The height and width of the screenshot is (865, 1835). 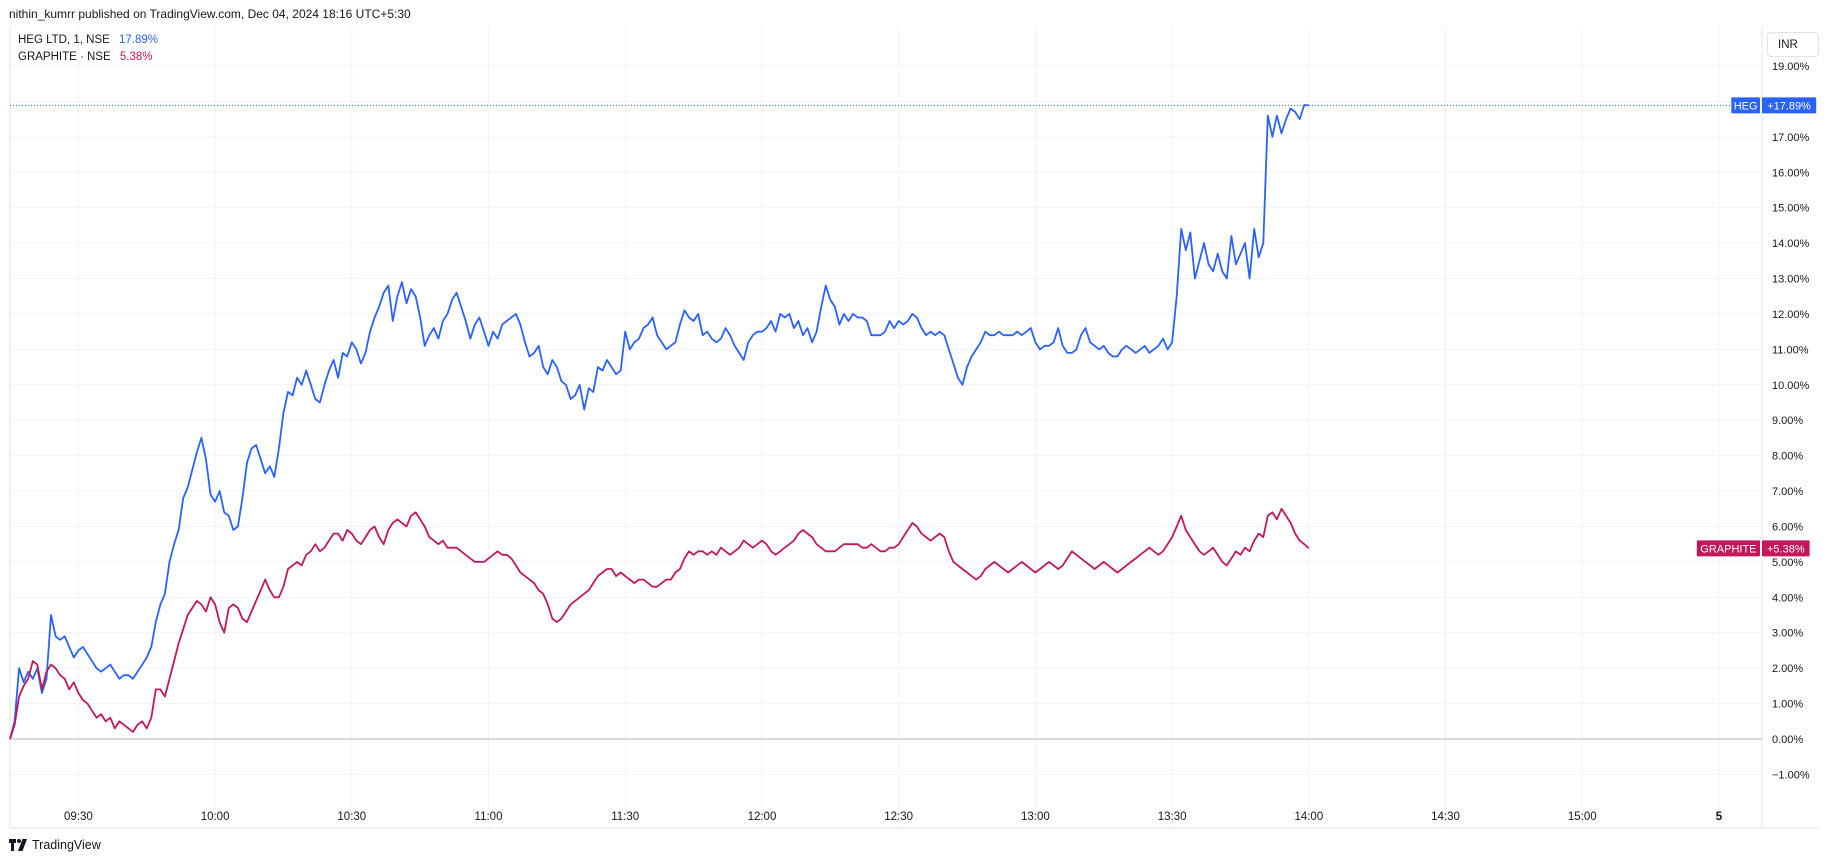 I want to click on legend-heg-value: 17.89%, so click(x=139, y=40).